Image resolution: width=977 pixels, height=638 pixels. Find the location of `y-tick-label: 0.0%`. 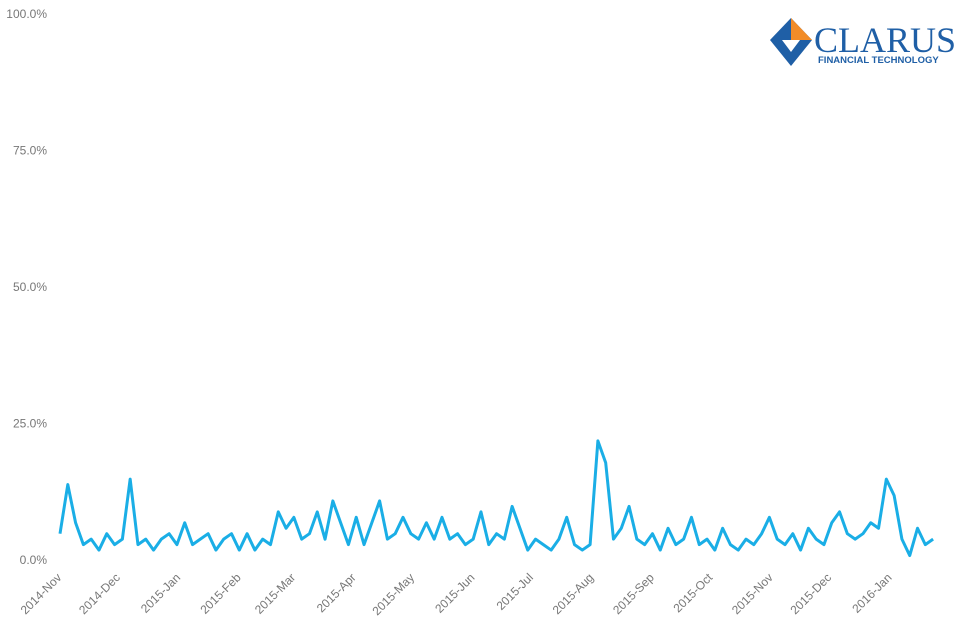

y-tick-label: 0.0% is located at coordinates (34, 560).